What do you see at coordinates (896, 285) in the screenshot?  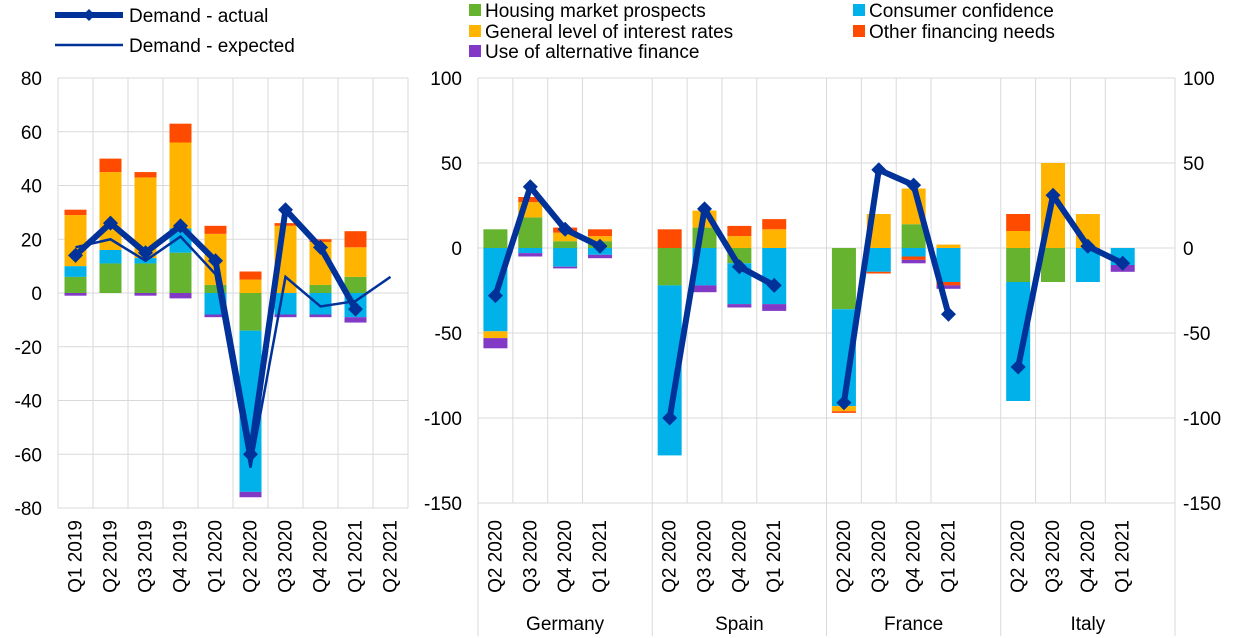 I see `demand-actual-line-france` at bounding box center [896, 285].